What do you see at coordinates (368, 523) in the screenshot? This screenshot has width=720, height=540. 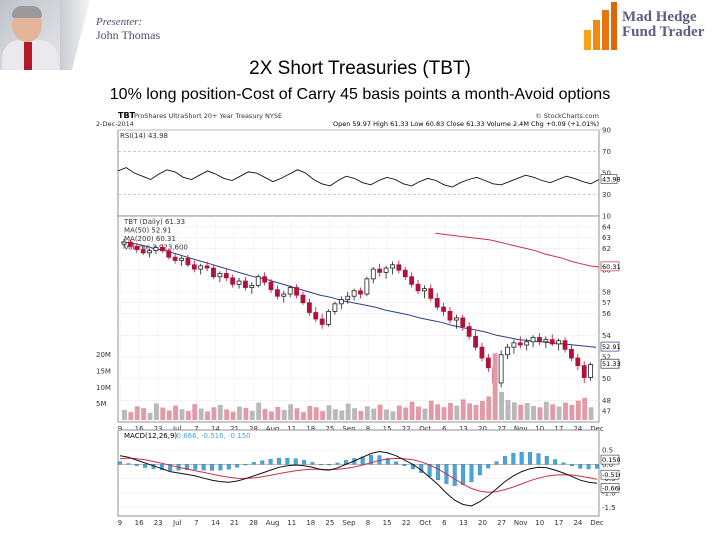 I see `macd-x-label: 8` at bounding box center [368, 523].